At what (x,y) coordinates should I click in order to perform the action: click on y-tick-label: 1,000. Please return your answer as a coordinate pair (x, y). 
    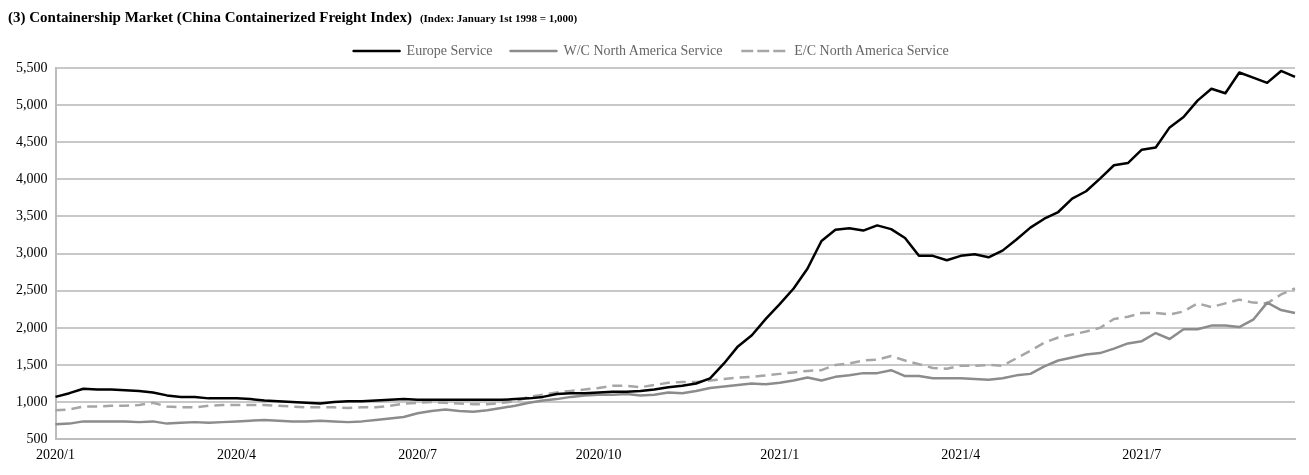
    Looking at the image, I should click on (32, 401).